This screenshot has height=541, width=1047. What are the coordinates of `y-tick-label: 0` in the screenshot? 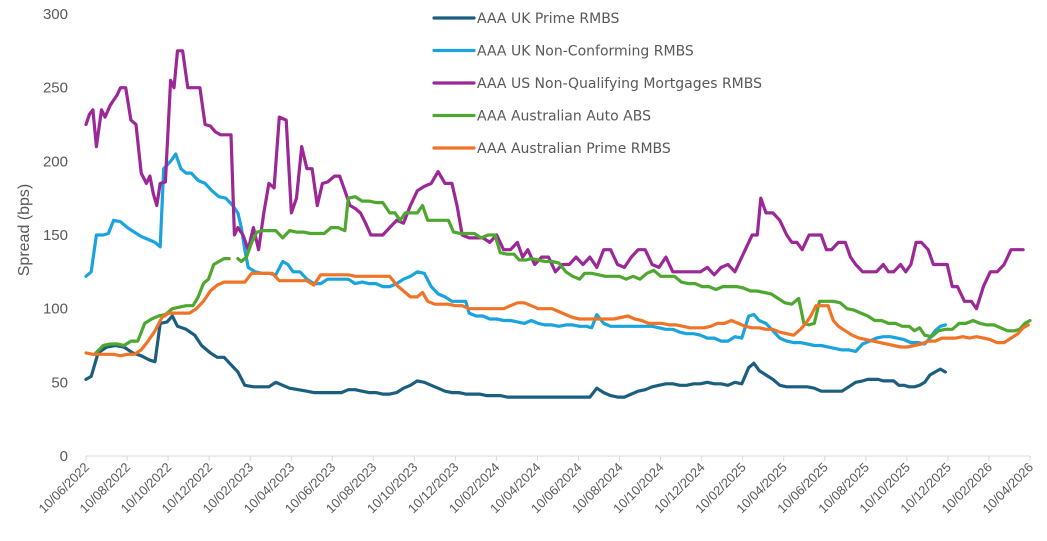 It's located at (64, 456).